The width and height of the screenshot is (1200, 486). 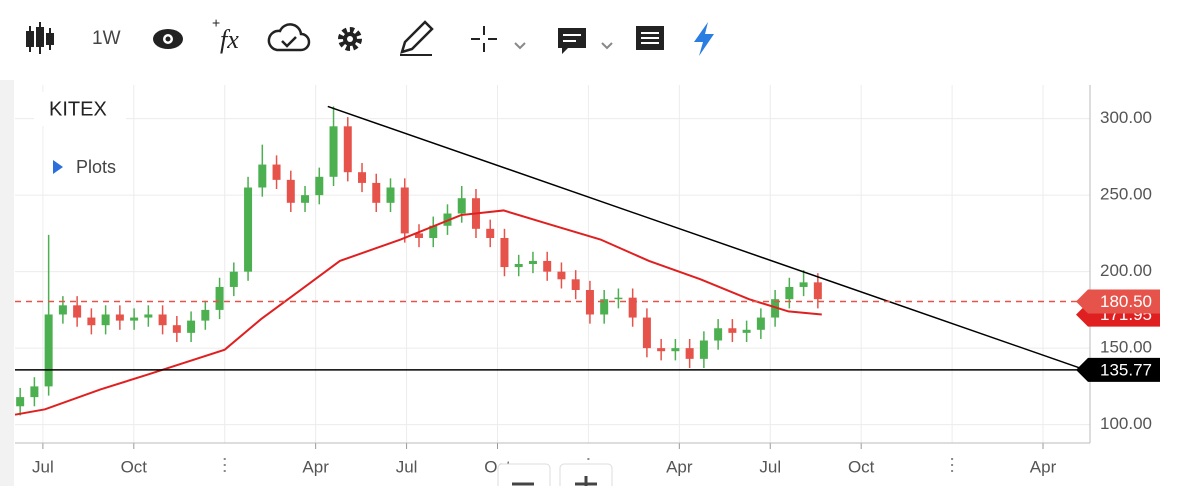 What do you see at coordinates (524, 474) in the screenshot?
I see `zoom-out-button` at bounding box center [524, 474].